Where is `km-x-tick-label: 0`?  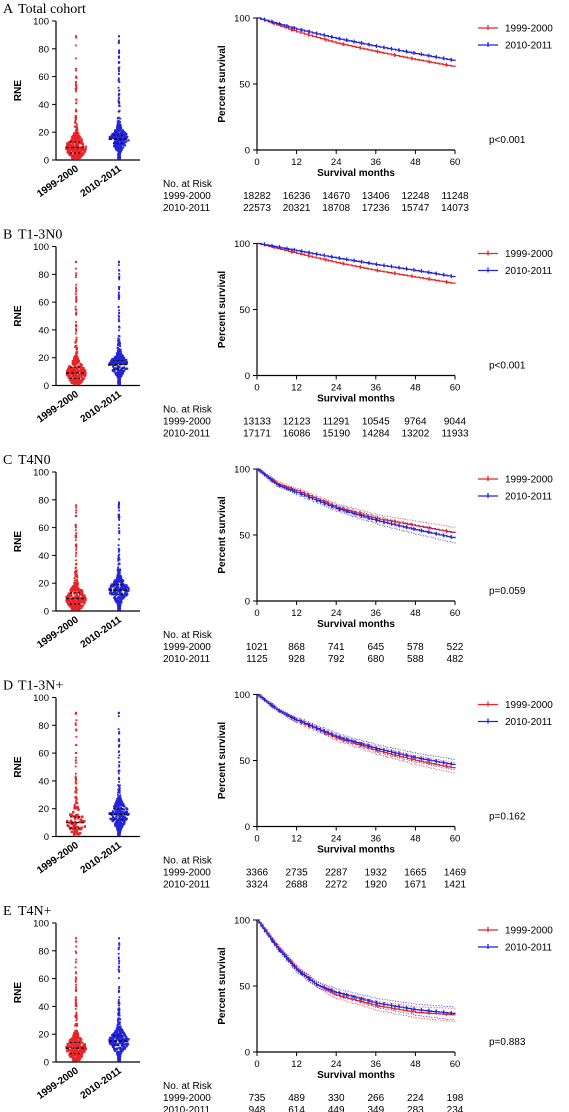
km-x-tick-label: 0 is located at coordinates (256, 613).